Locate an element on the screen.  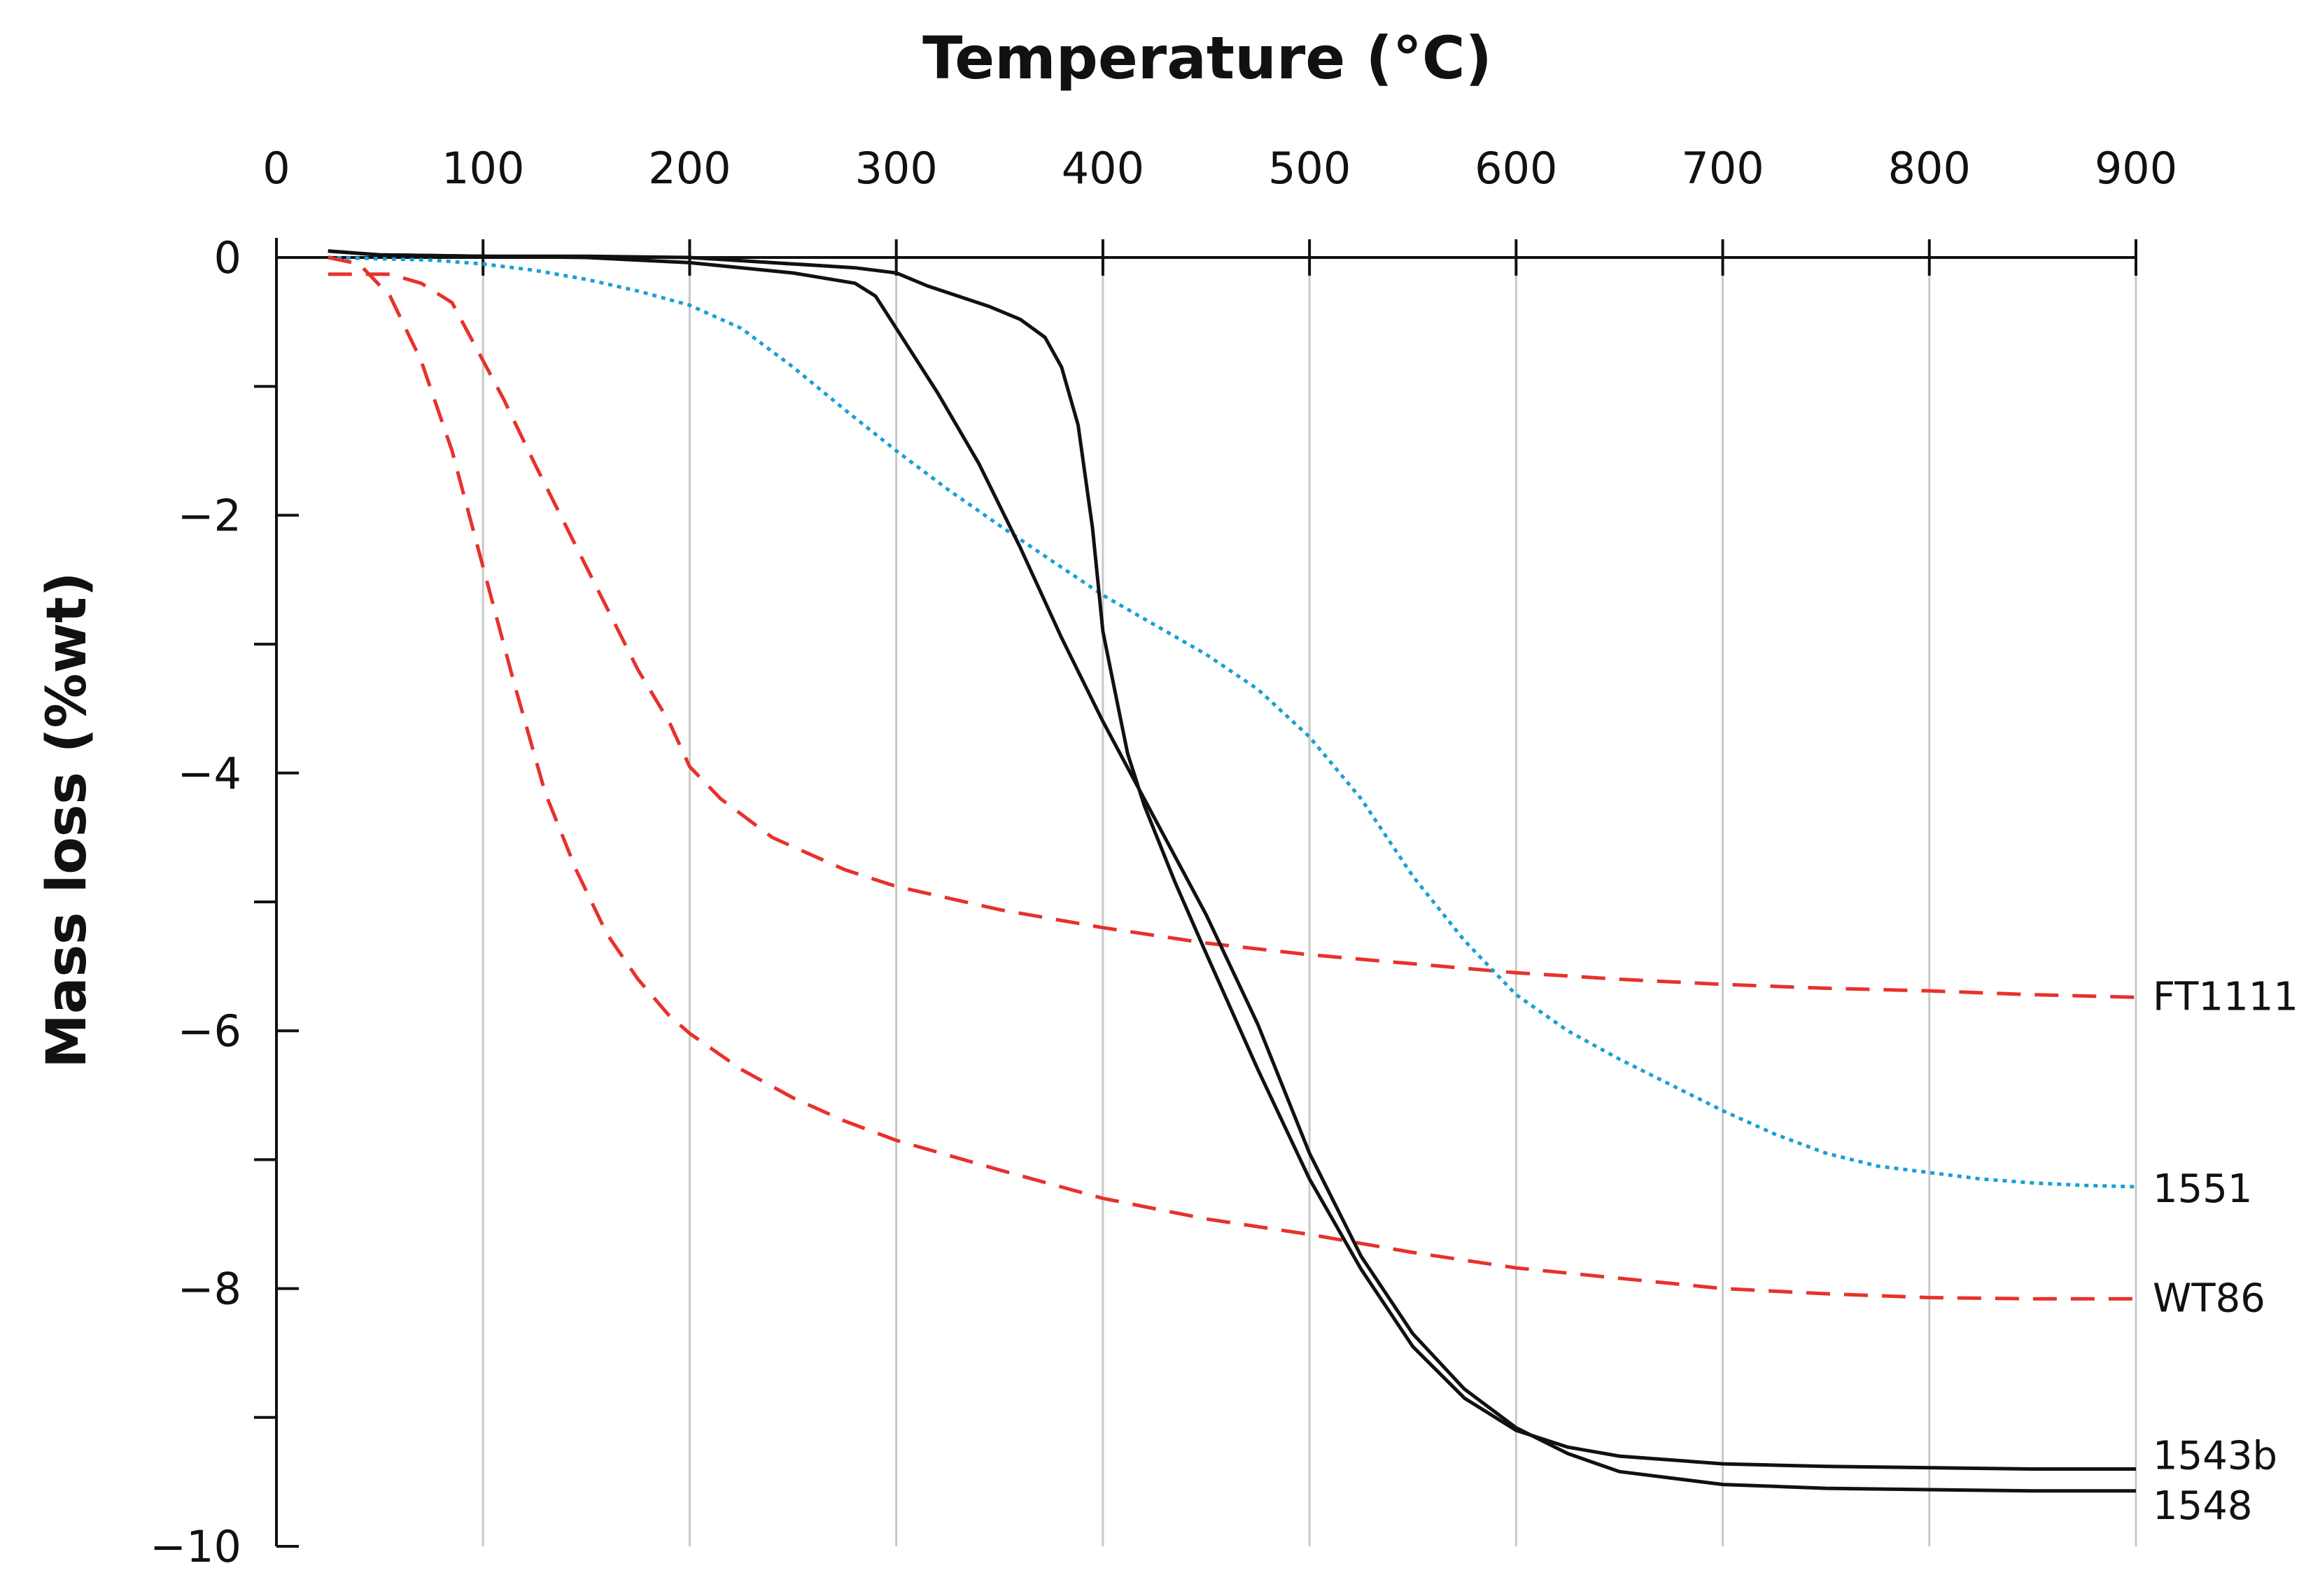
y-tick-label-2: −4 is located at coordinates (209, 773).